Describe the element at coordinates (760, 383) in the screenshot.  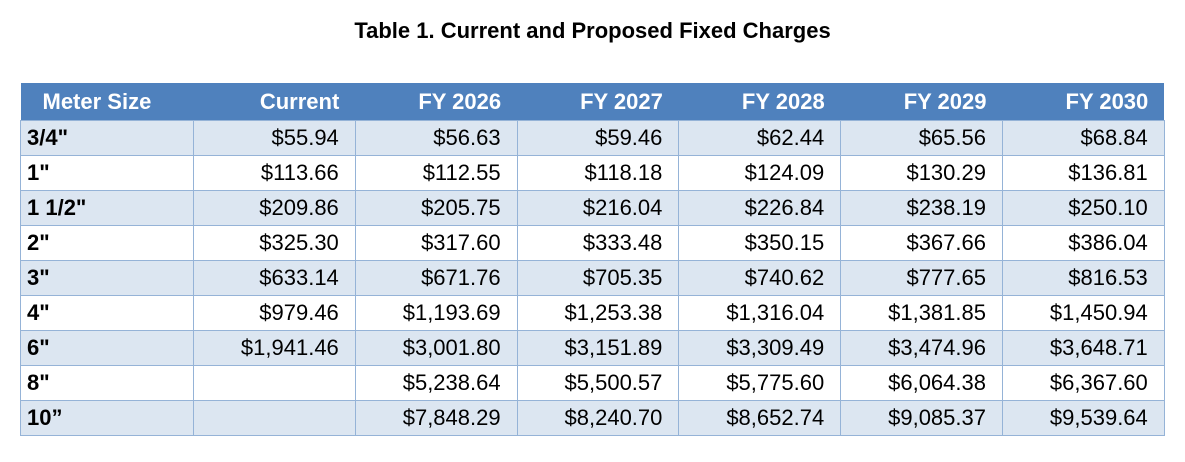
I see `charge-cell: $5,775.60` at that location.